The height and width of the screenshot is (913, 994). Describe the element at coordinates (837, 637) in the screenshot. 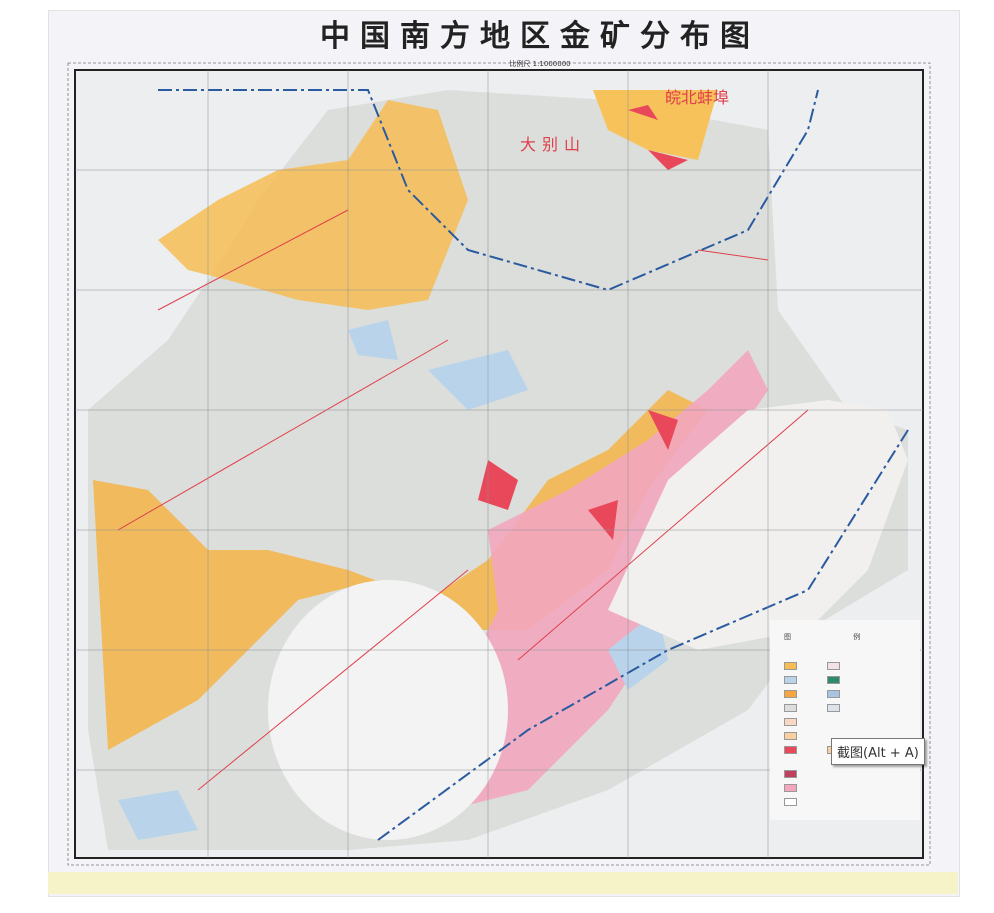

I see `legend-title: 图 例` at that location.